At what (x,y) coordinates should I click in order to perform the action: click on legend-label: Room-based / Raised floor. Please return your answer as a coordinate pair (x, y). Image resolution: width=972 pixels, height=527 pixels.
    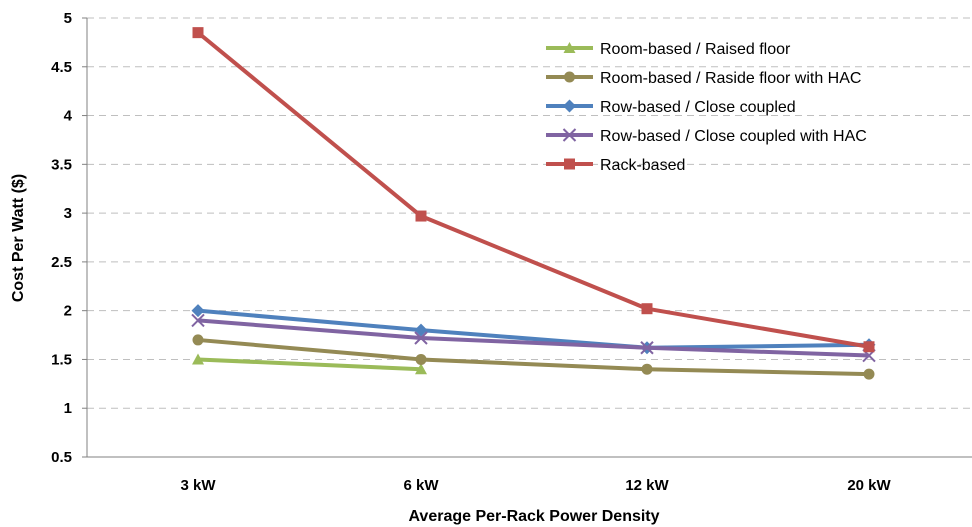
    Looking at the image, I should click on (695, 49).